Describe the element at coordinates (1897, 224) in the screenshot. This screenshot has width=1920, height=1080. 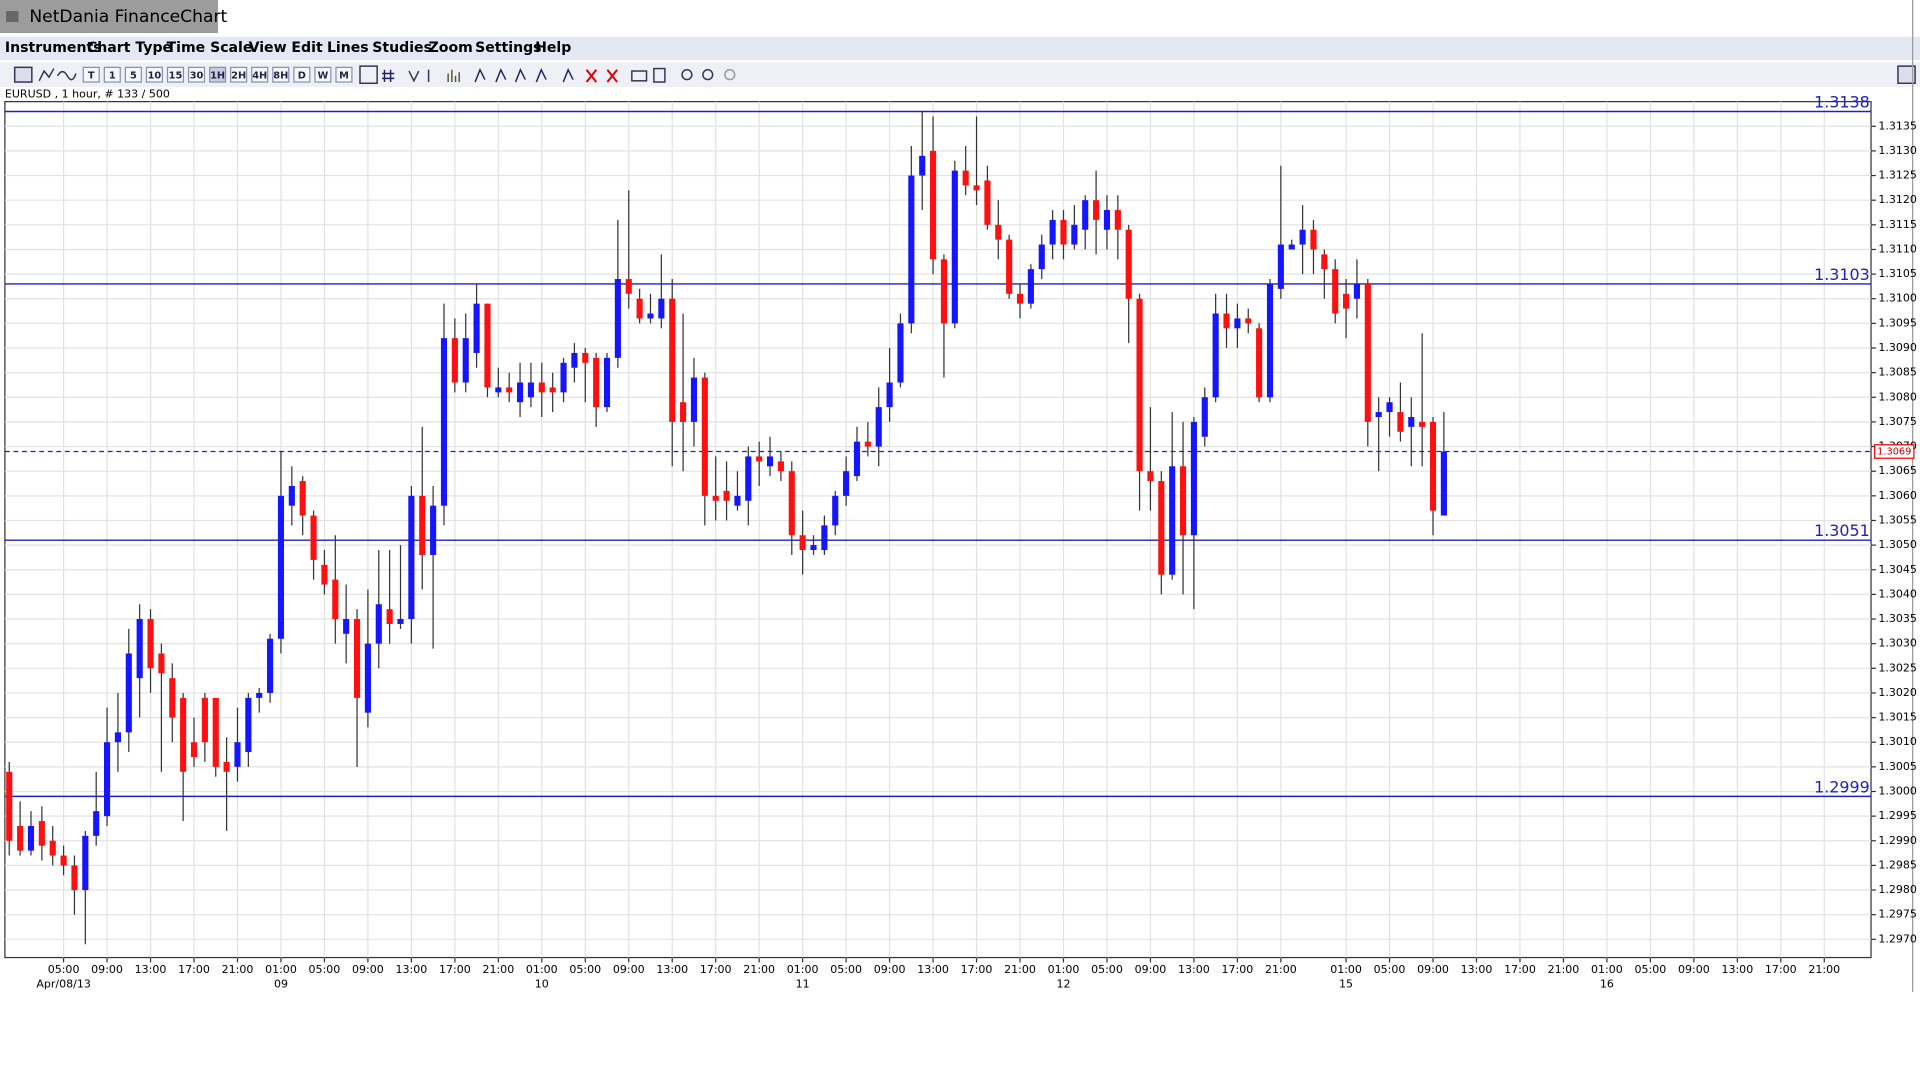
I see `y-tick-label: 1.3115` at that location.